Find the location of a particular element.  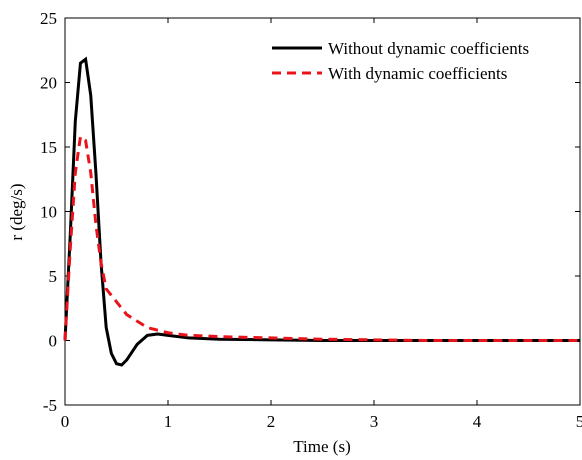

legend-label: With dynamic coefficients is located at coordinates (417, 73).